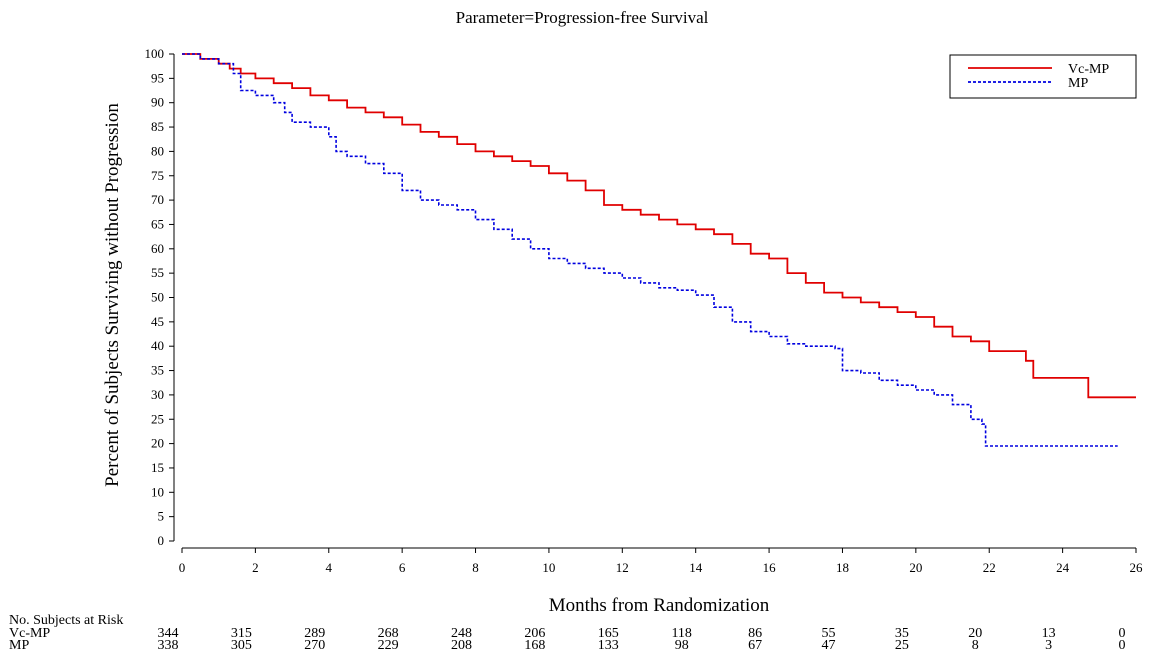 The width and height of the screenshot is (1151, 655). What do you see at coordinates (388, 633) in the screenshot?
I see `risk-value: 268` at bounding box center [388, 633].